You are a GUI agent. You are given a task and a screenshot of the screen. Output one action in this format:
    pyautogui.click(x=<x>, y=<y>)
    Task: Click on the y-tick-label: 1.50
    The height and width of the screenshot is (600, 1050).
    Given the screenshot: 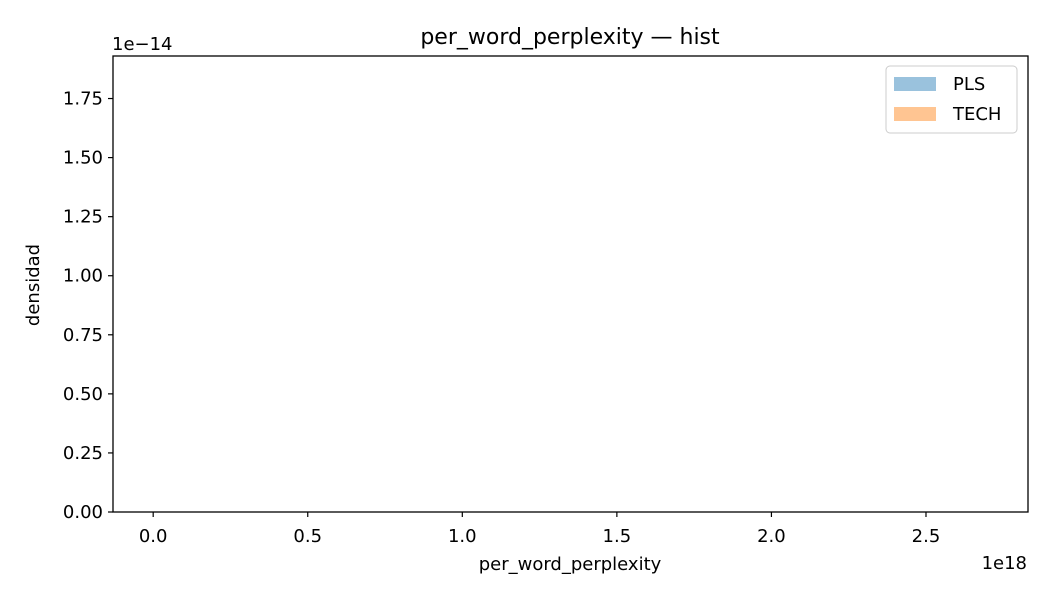 What is the action you would take?
    pyautogui.click(x=83, y=158)
    